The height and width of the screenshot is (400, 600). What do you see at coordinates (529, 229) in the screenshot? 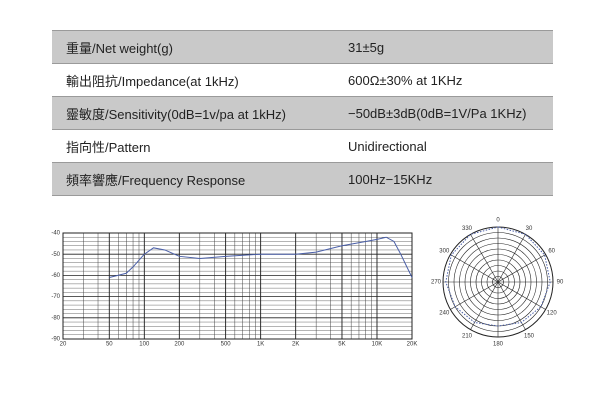
I see `angle-label: 30` at bounding box center [529, 229].